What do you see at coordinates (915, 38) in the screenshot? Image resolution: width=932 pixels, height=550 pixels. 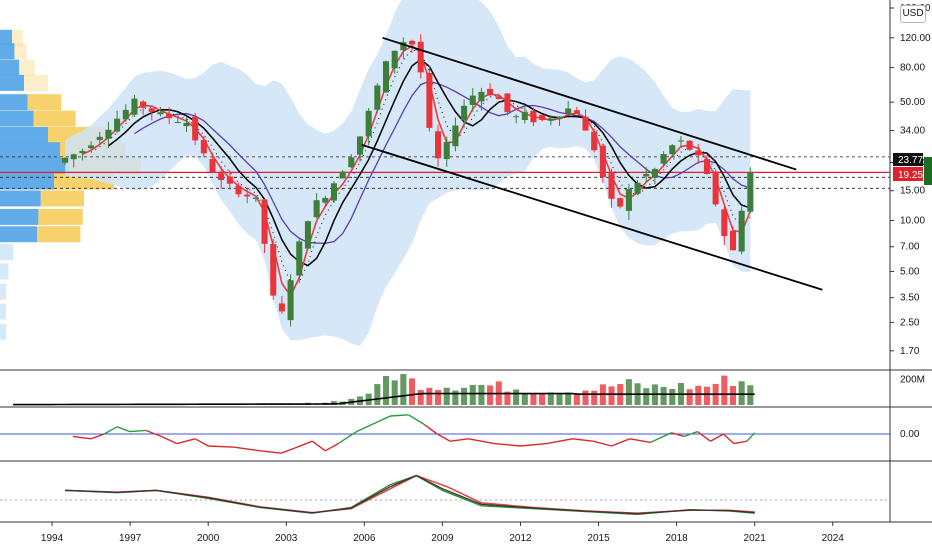 I see `price-tick-label: 120.00` at bounding box center [915, 38].